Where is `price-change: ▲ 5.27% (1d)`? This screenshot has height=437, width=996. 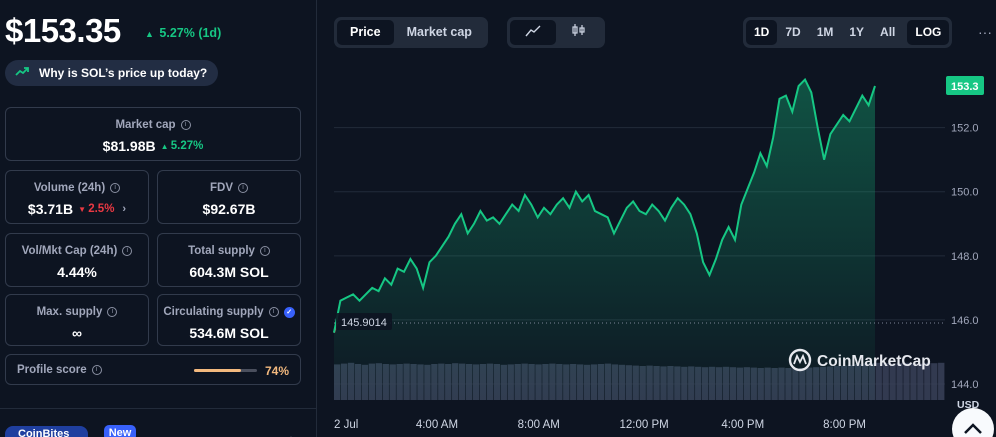
price-change: ▲ 5.27% (1d) is located at coordinates (183, 33).